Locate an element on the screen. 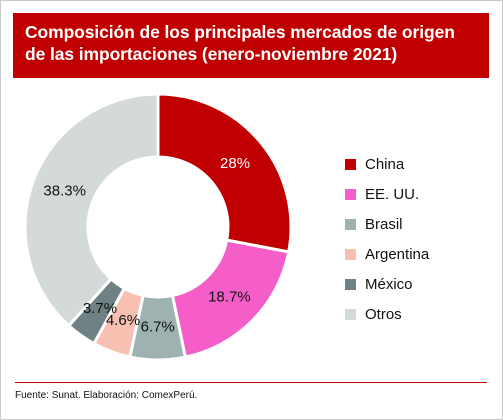  legend-label-ee-uu: EE. UU. is located at coordinates (392, 194).